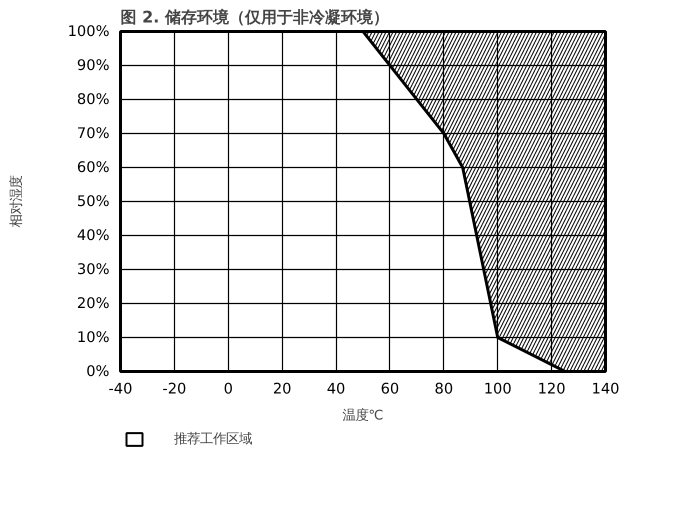  Describe the element at coordinates (93, 269) in the screenshot. I see `y-tick-label: 30%` at that location.